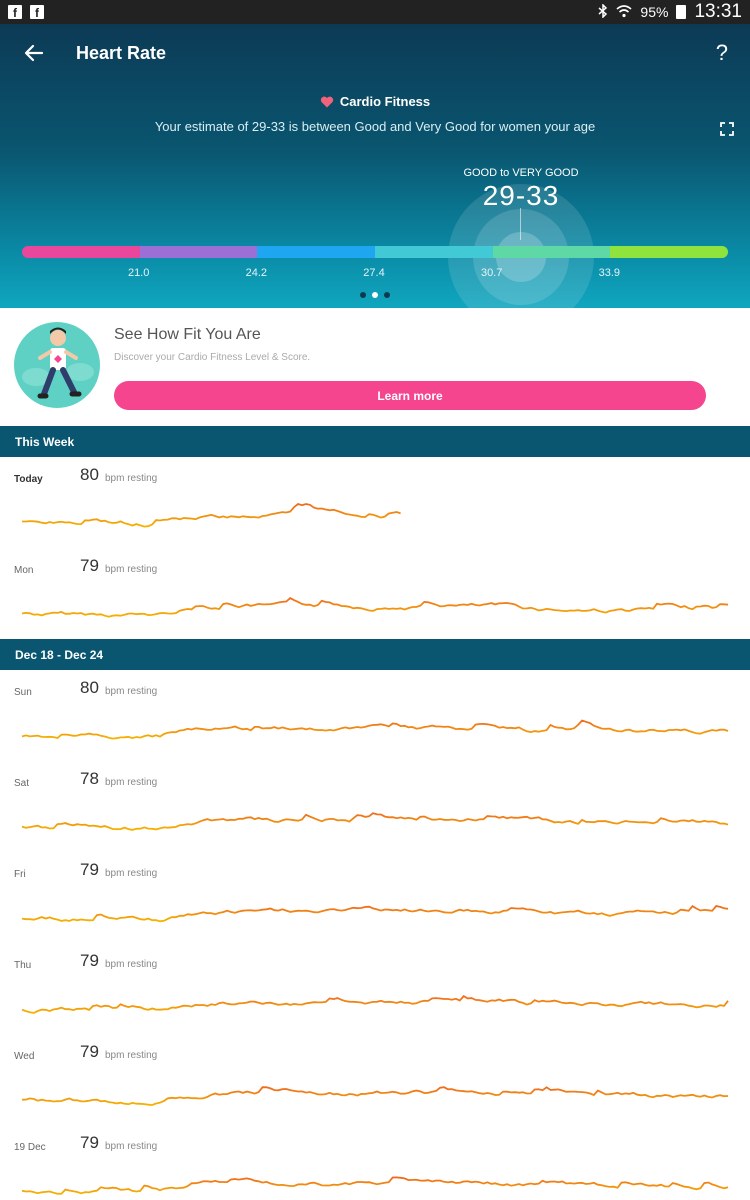  What do you see at coordinates (375, 12) in the screenshot?
I see `status-bar: f f 95% 13:31` at bounding box center [375, 12].